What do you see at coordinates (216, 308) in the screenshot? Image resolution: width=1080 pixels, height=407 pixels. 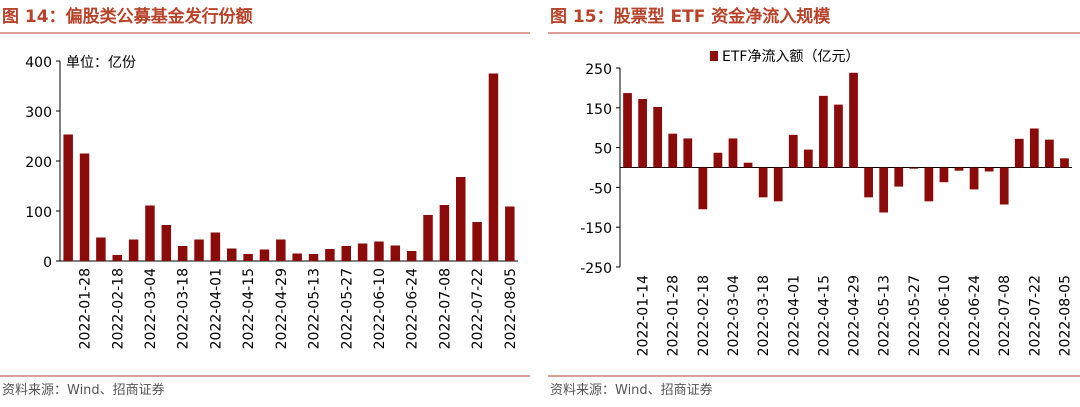 I see `x-tick-label: 2022-04-01` at bounding box center [216, 308].